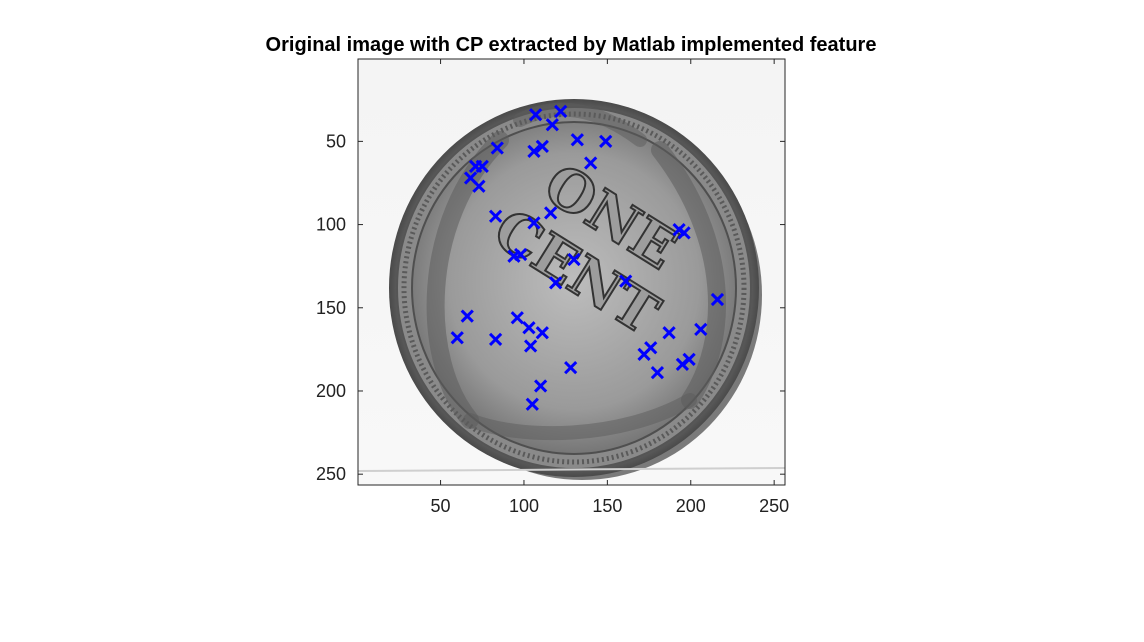 This screenshot has width=1144, height=642. What do you see at coordinates (587, 257) in the screenshot?
I see `control-point-markers` at bounding box center [587, 257].